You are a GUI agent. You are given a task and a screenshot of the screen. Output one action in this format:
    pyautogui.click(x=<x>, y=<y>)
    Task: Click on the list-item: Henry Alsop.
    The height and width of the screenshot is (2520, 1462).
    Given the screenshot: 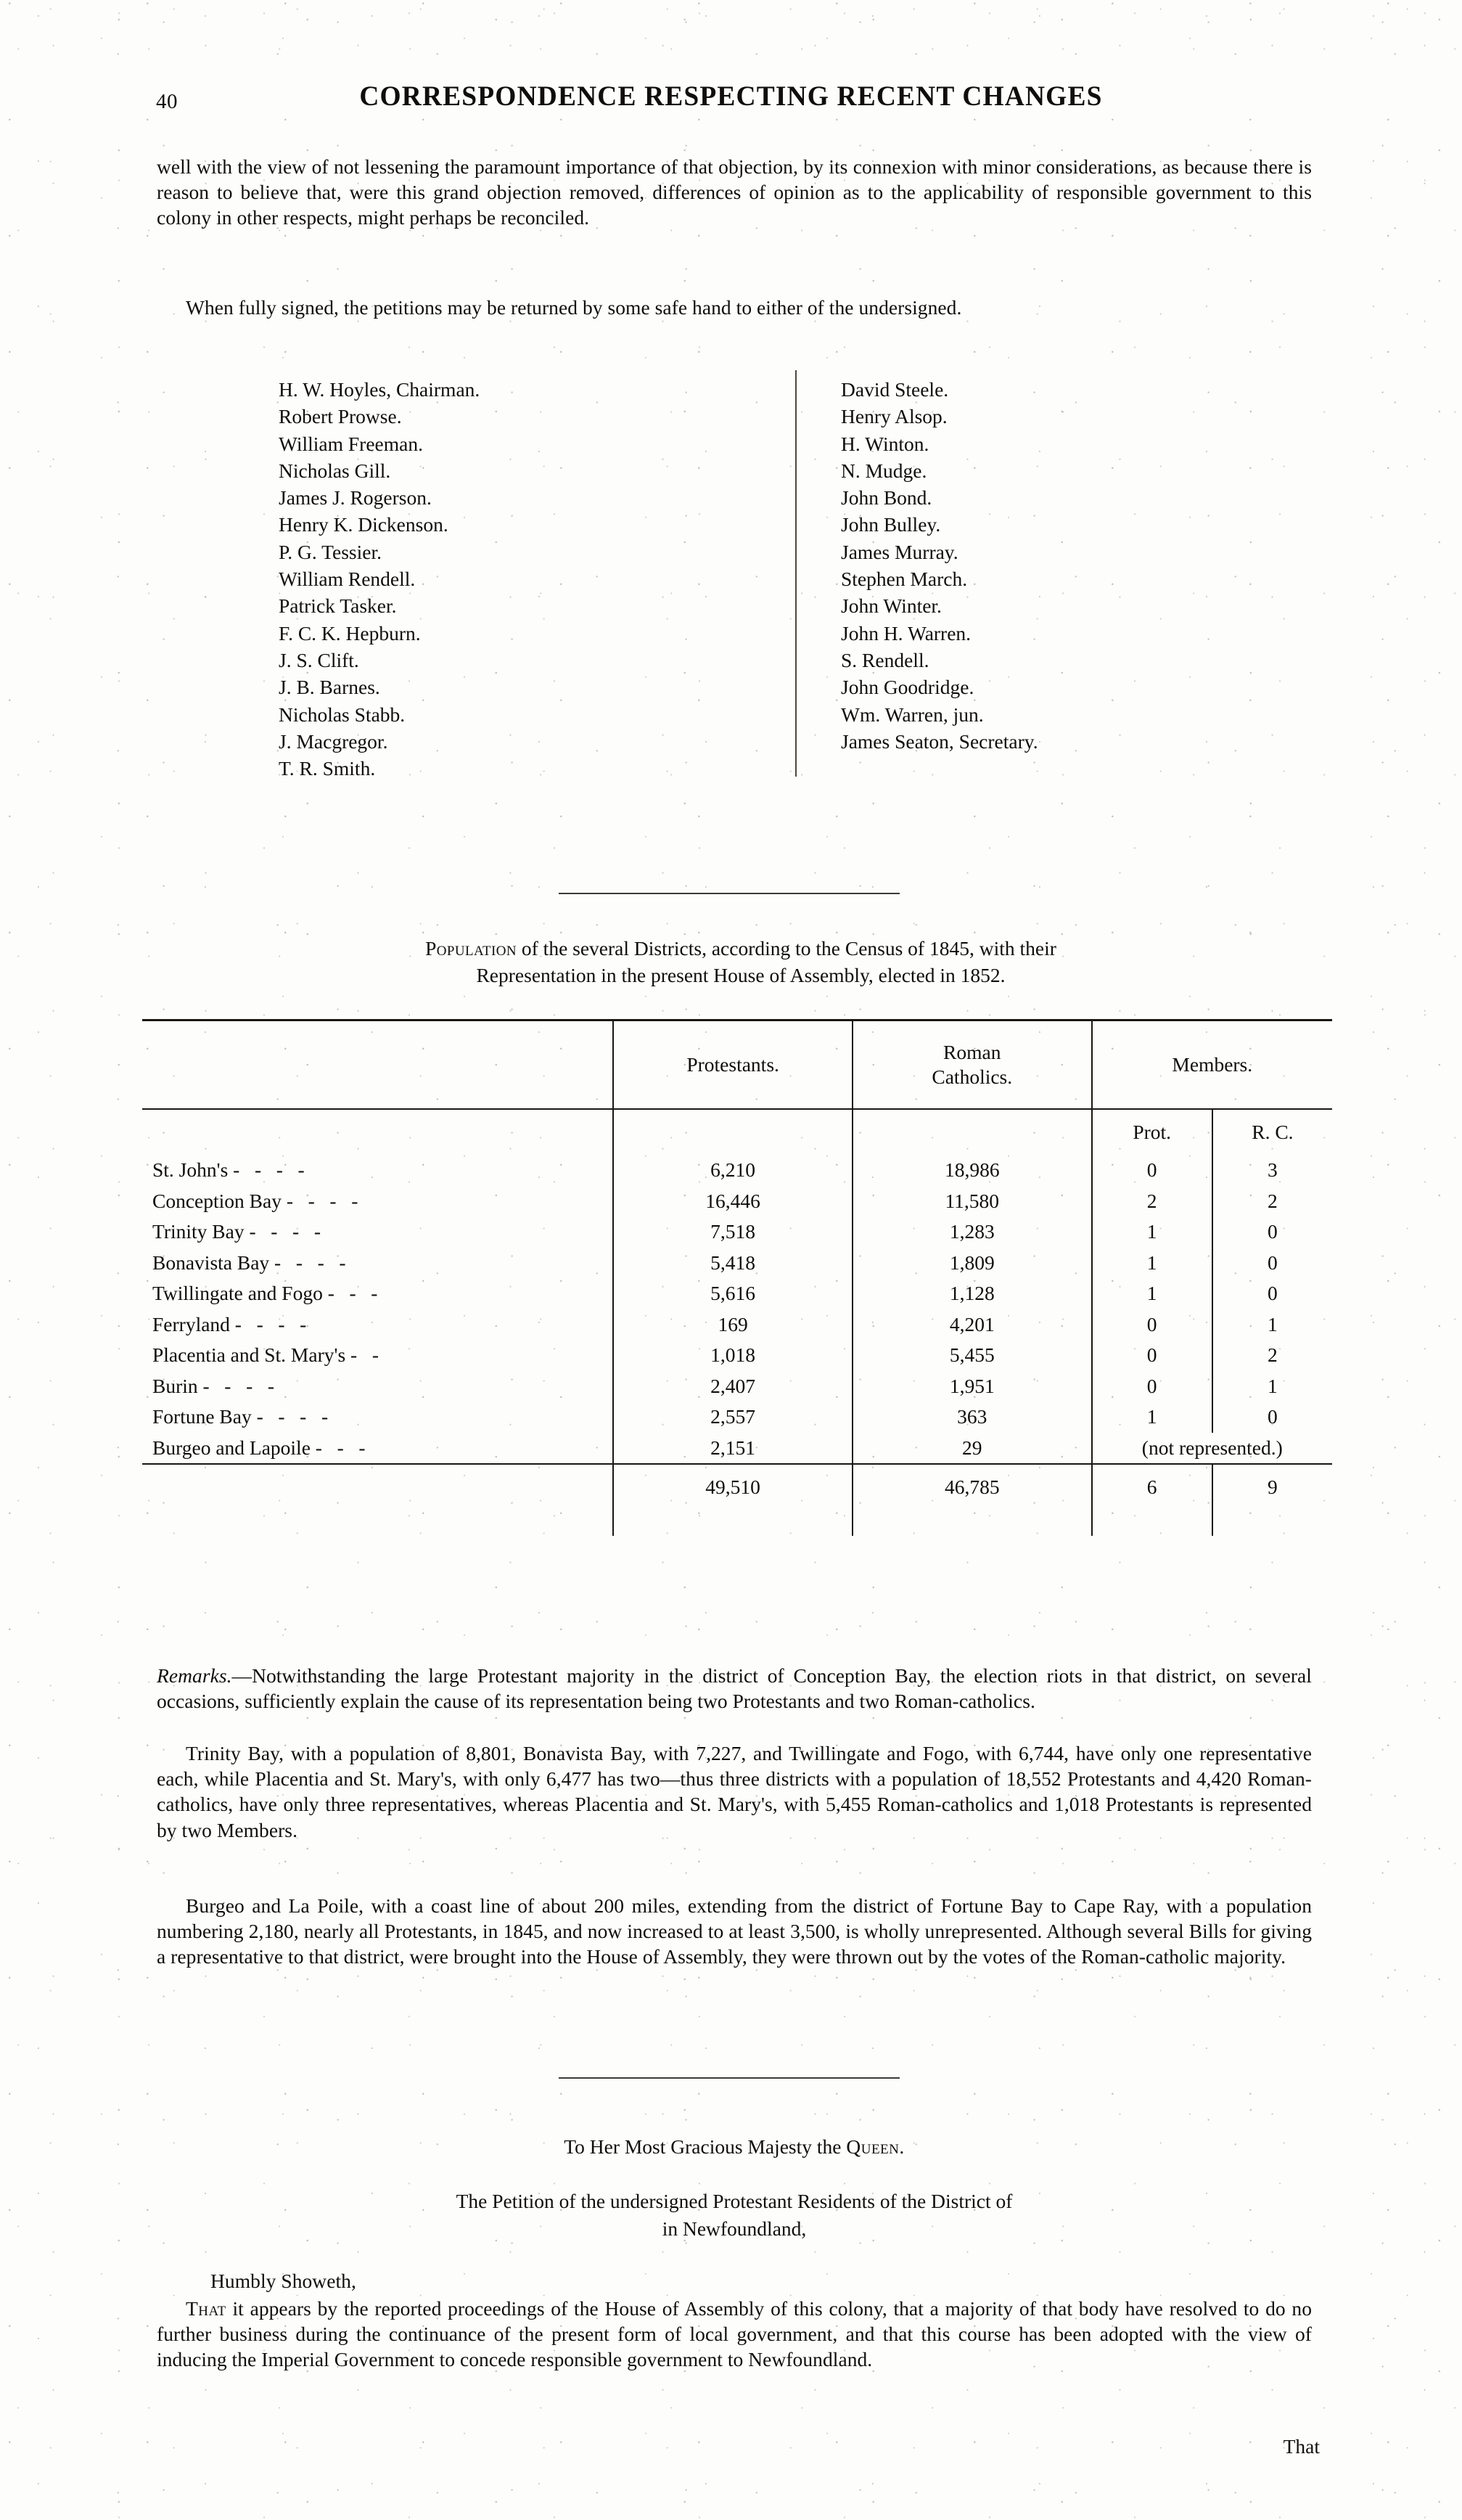 What is the action you would take?
    pyautogui.click(x=894, y=416)
    